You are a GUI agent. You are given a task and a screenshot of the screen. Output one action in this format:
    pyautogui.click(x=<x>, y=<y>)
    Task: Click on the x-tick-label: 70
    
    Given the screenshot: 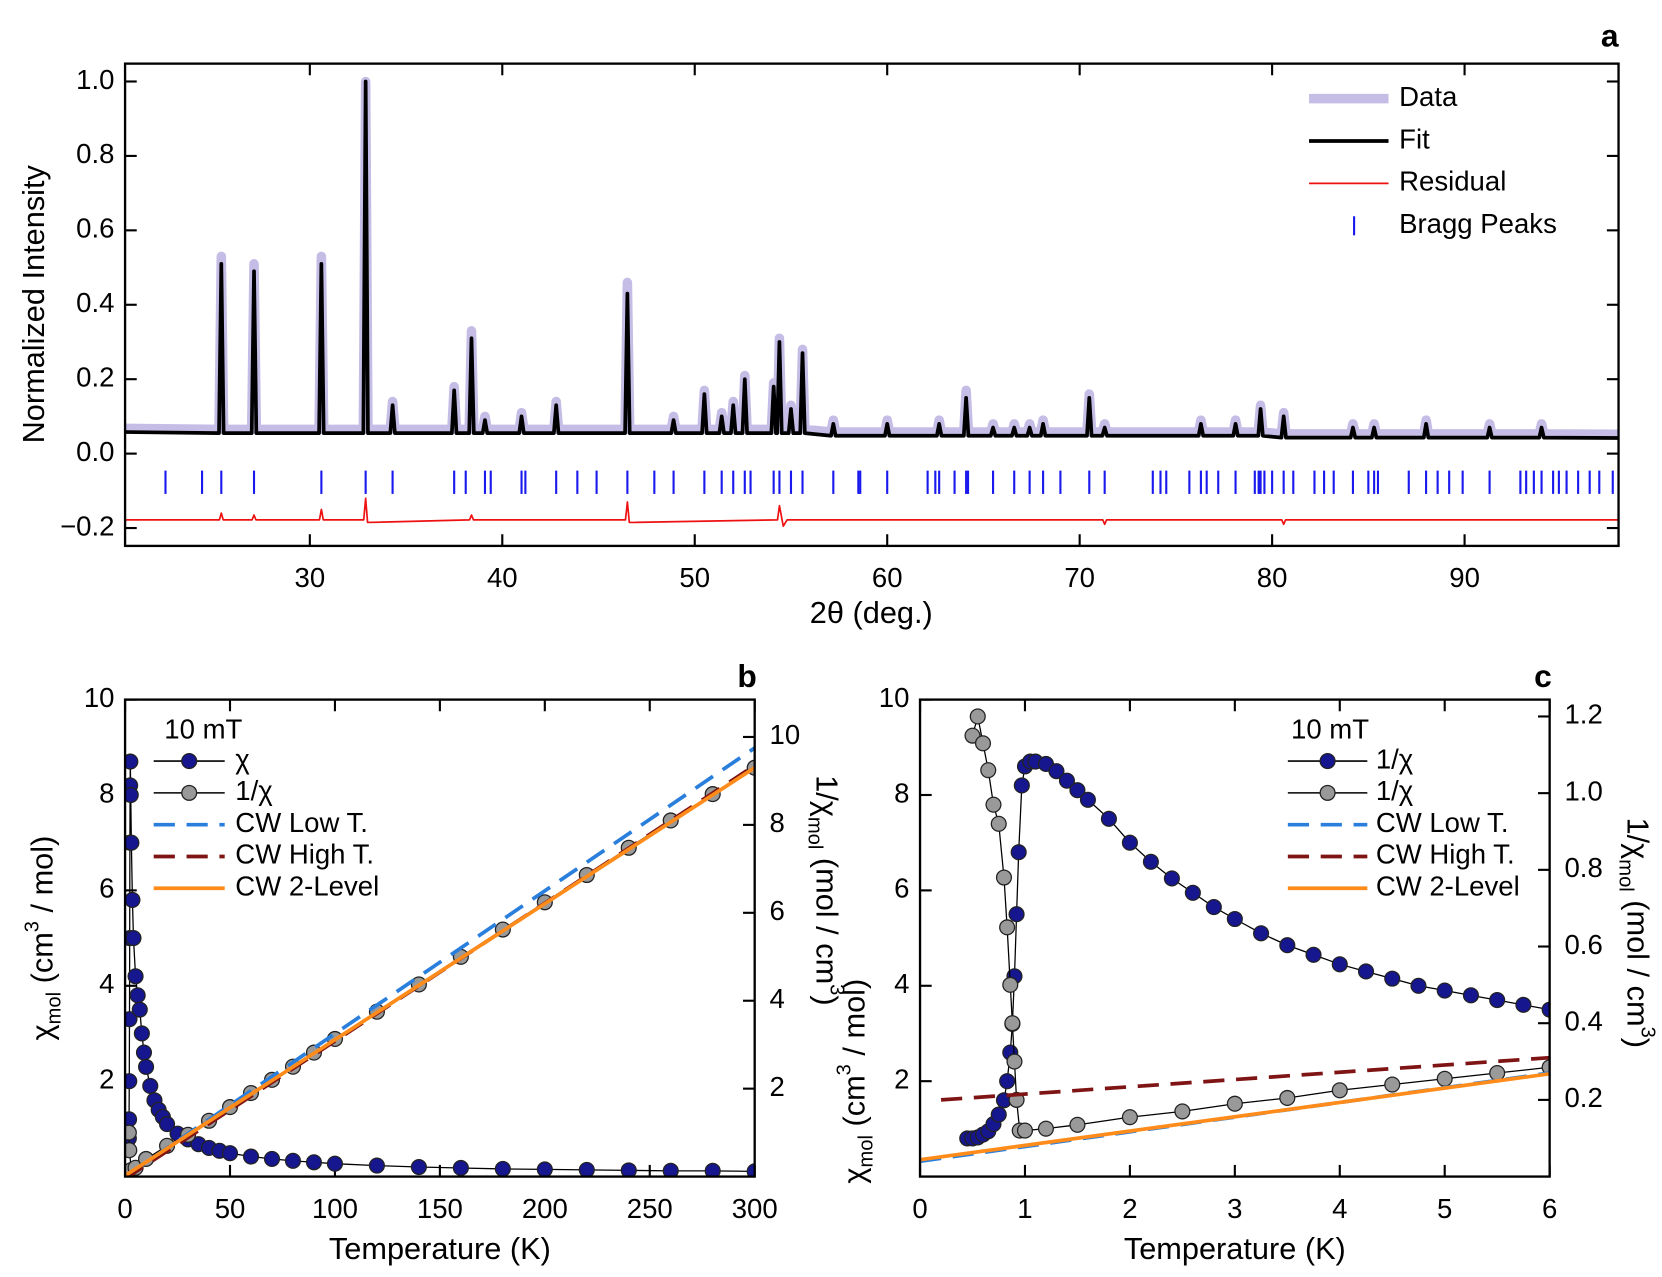 What is the action you would take?
    pyautogui.click(x=1079, y=577)
    